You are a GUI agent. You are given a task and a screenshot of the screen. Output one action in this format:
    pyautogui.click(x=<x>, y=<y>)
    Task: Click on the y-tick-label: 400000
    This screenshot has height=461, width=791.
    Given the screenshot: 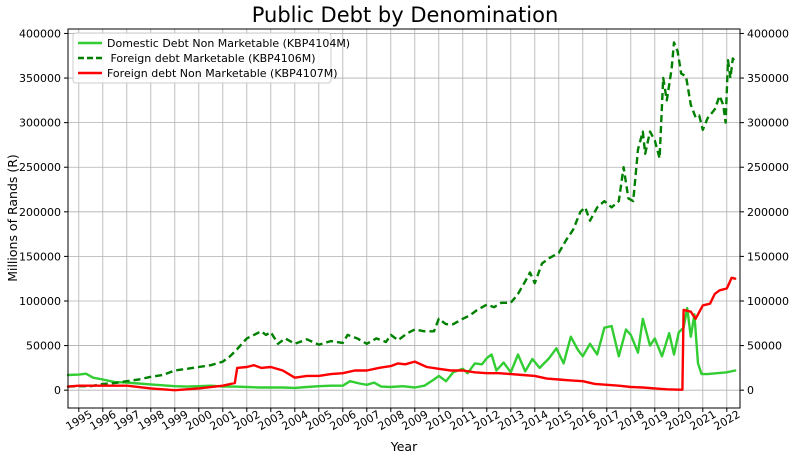 What is the action you would take?
    pyautogui.click(x=40, y=33)
    